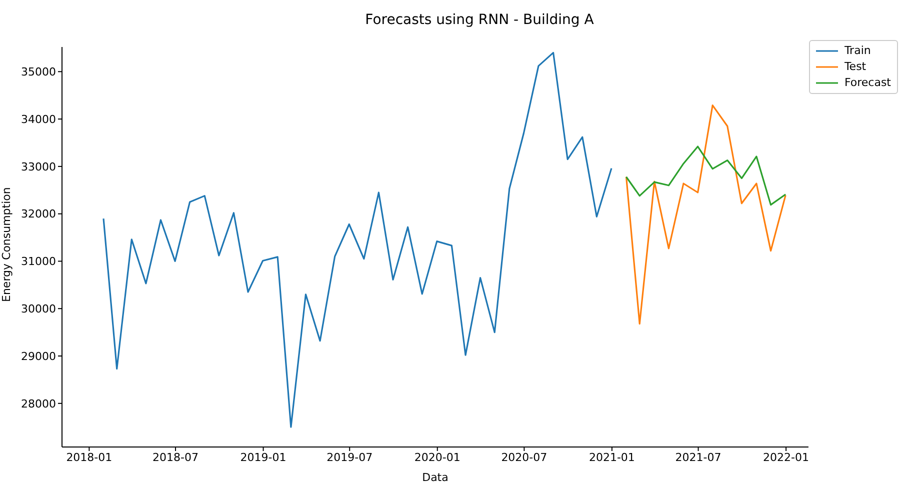 Image resolution: width=900 pixels, height=485 pixels. Describe the element at coordinates (437, 457) in the screenshot. I see `x-tick-label: 2020-01` at that location.